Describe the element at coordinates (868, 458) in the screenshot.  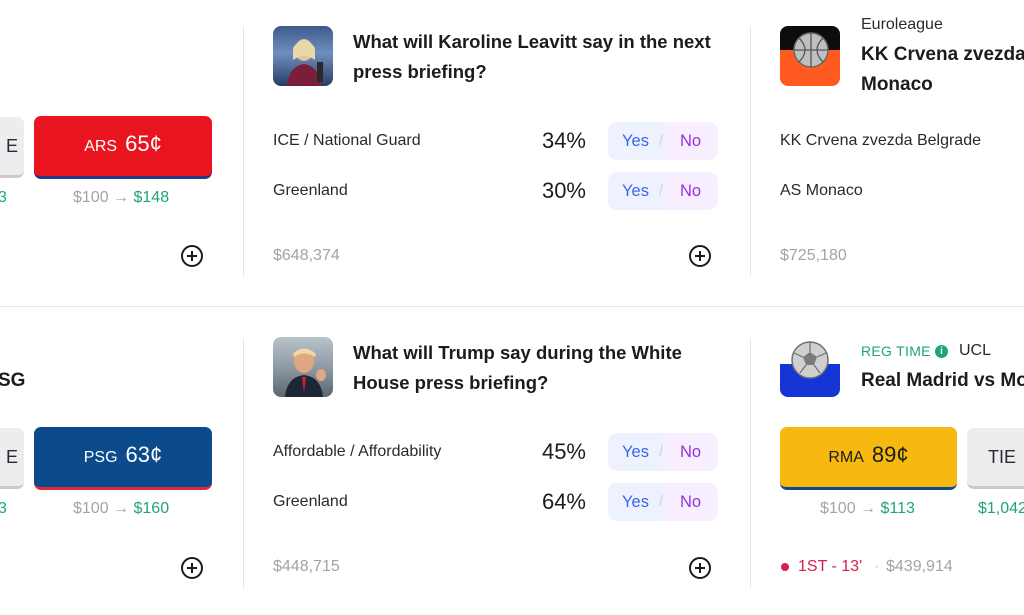
I see `team-buy-button: RMA 89¢` at that location.